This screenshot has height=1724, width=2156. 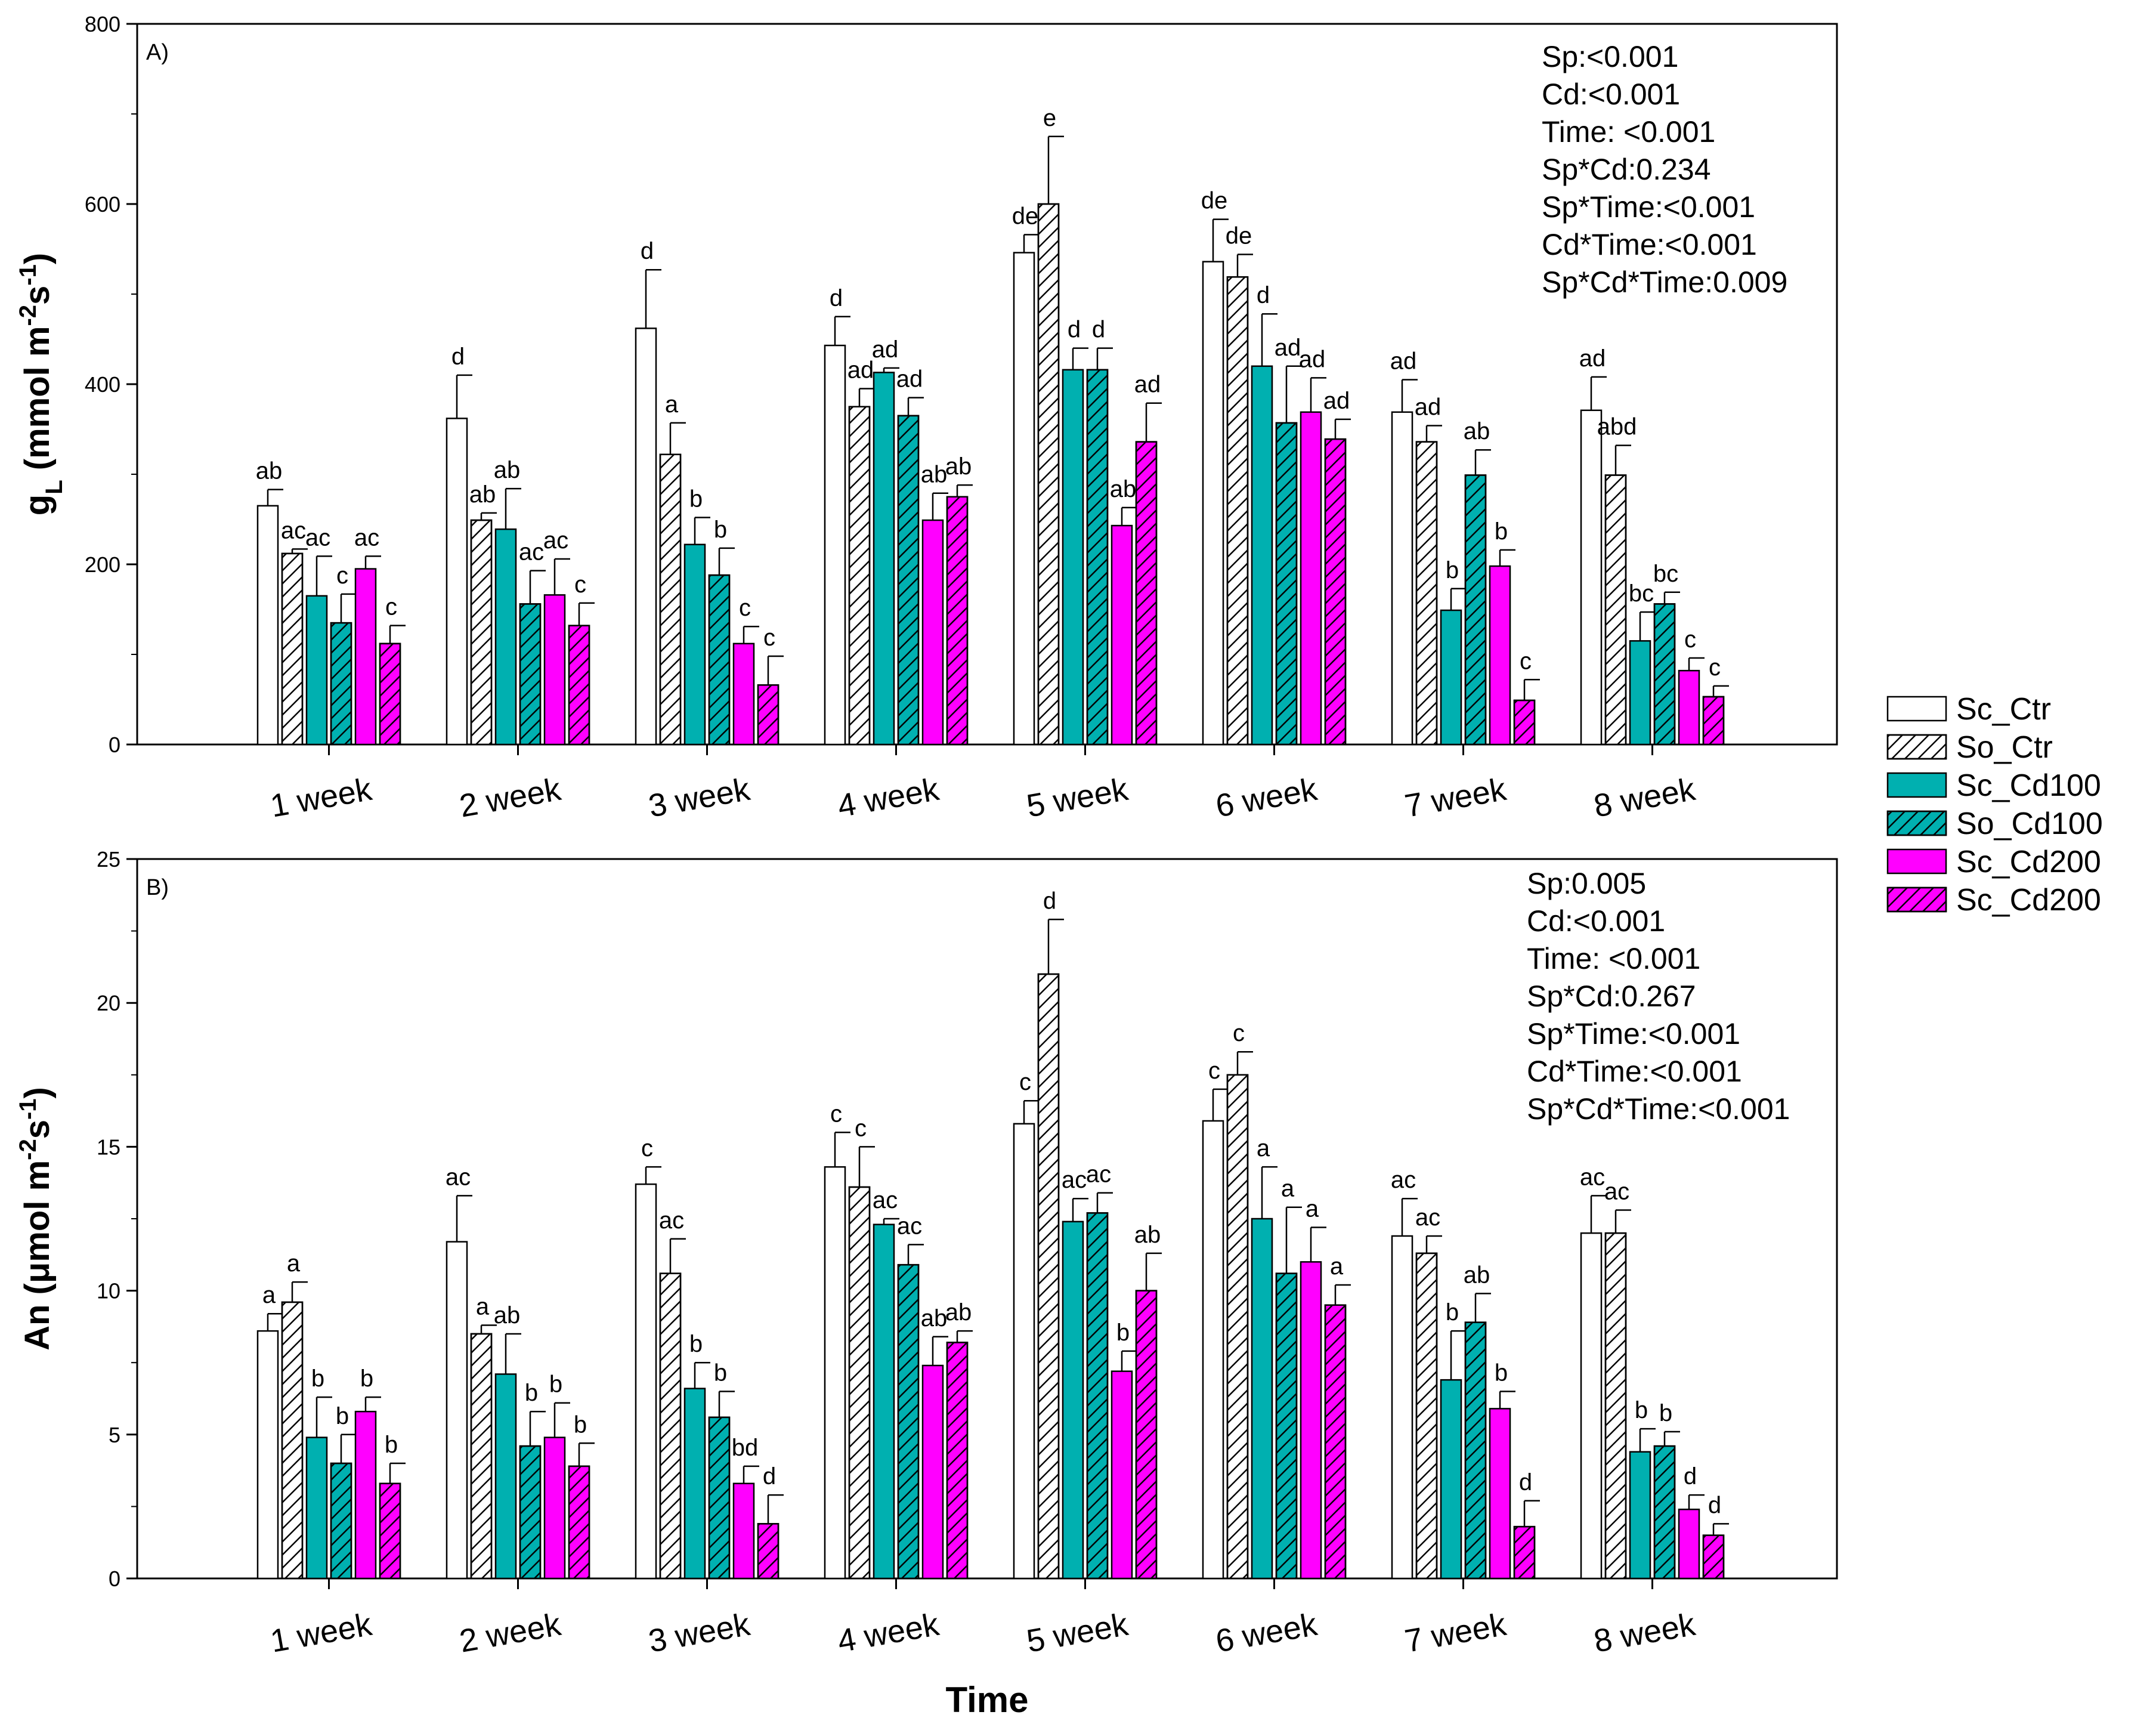 I want to click on x-tick-label: 2 week, so click(x=510, y=1633).